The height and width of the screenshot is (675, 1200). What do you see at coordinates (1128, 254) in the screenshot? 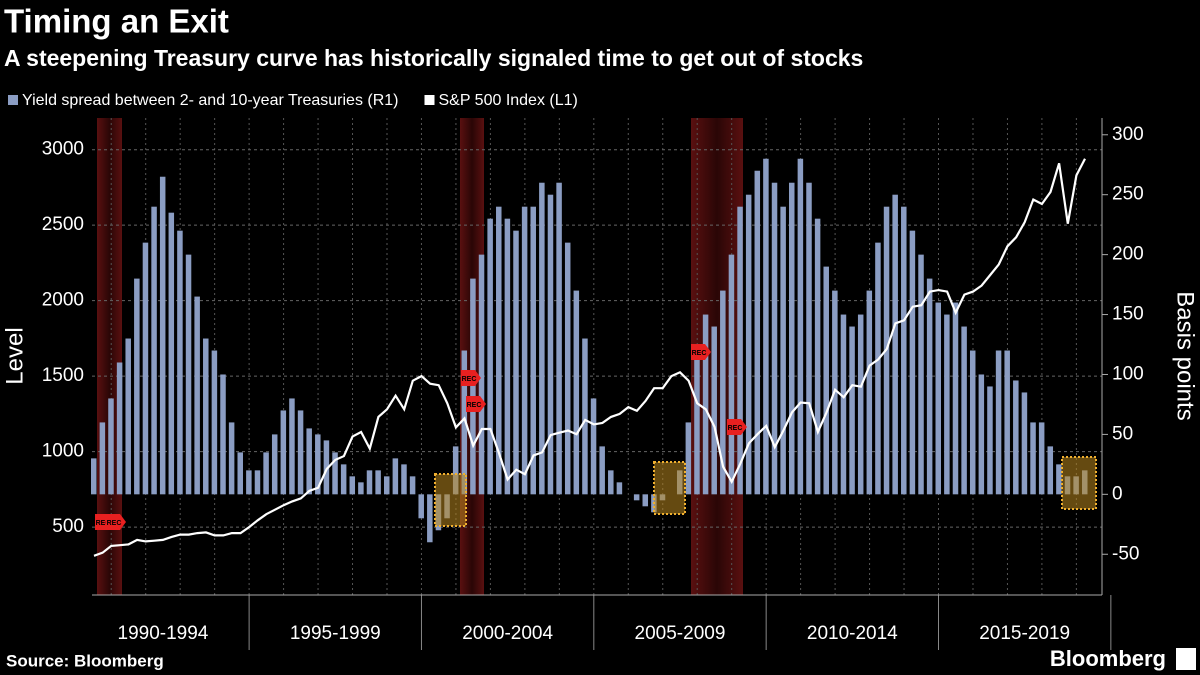
I see `y2-tick-label: 200` at bounding box center [1128, 254].